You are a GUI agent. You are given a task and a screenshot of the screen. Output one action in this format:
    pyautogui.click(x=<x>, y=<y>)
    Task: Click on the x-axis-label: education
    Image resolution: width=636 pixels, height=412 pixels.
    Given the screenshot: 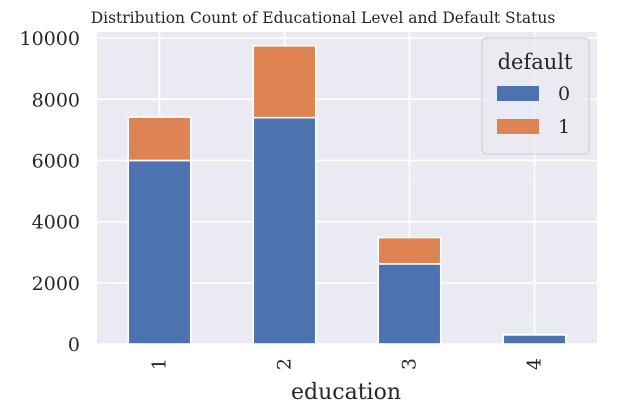 What is the action you would take?
    pyautogui.click(x=346, y=392)
    